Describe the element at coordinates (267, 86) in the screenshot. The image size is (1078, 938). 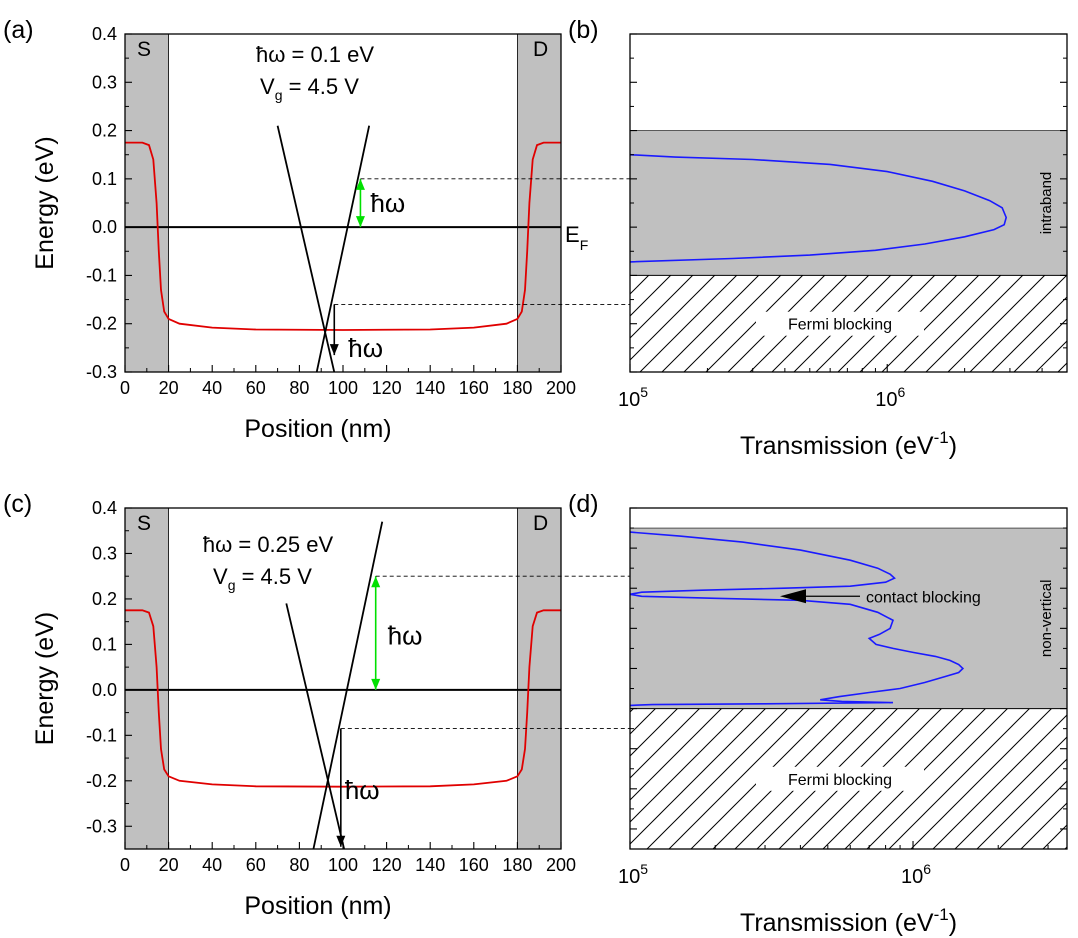
I see `gate-voltage-symbol: V` at that location.